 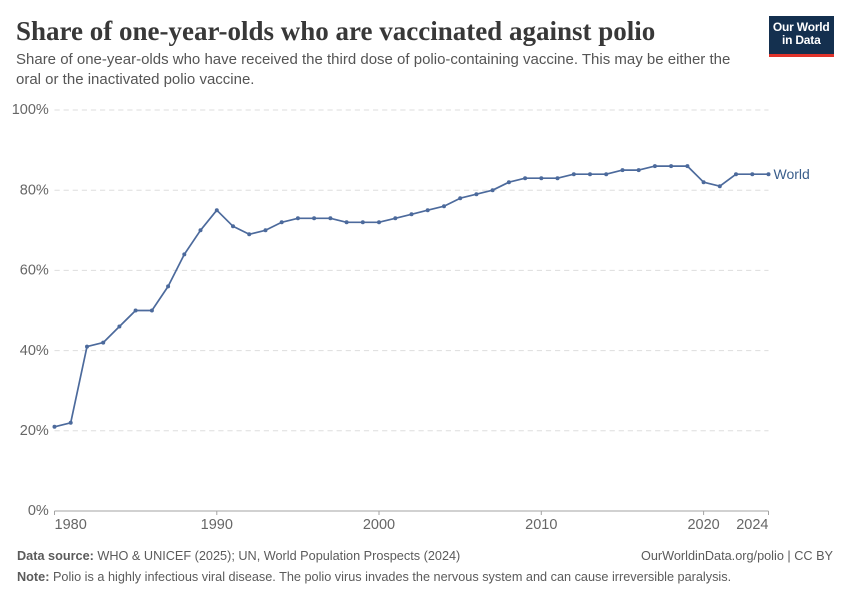 What do you see at coordinates (541, 525) in the screenshot?
I see `svg-text: 2010` at bounding box center [541, 525].